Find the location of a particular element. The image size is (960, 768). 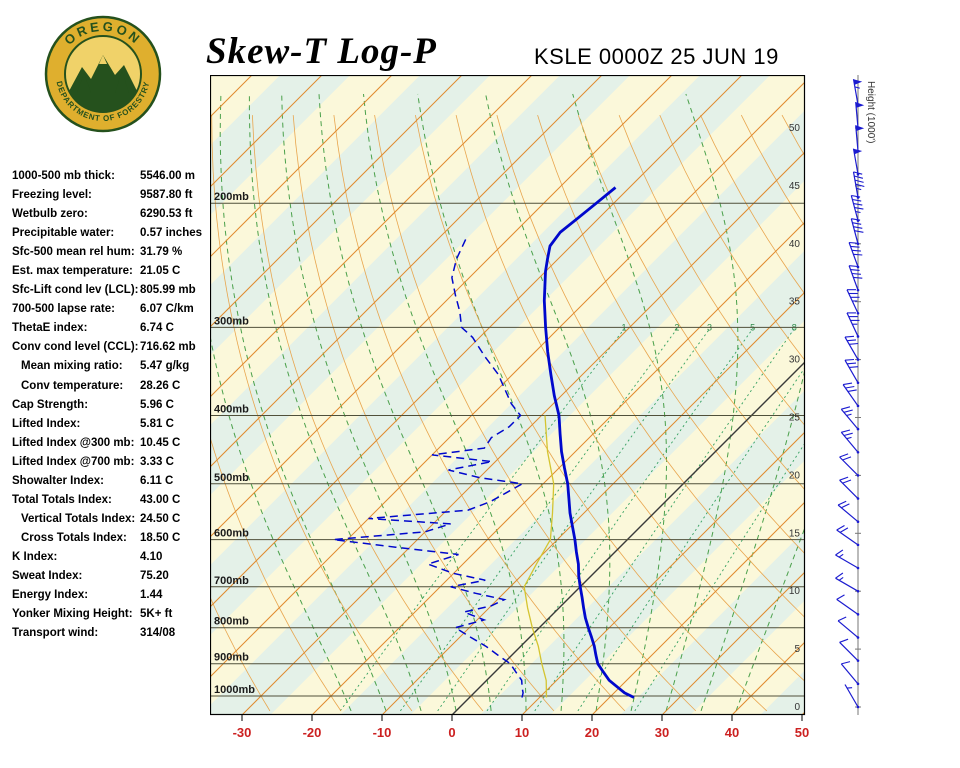

svg-text: 45 is located at coordinates (795, 186).